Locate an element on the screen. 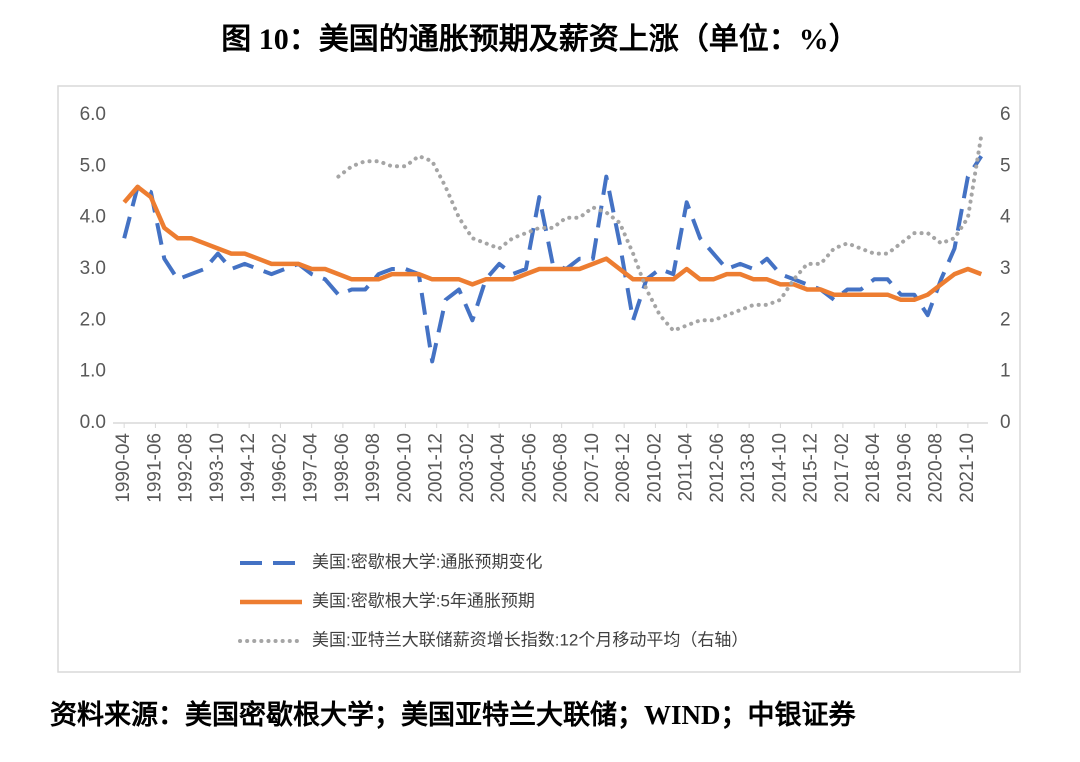  x-tick-label: 1999-08 is located at coordinates (373, 468).